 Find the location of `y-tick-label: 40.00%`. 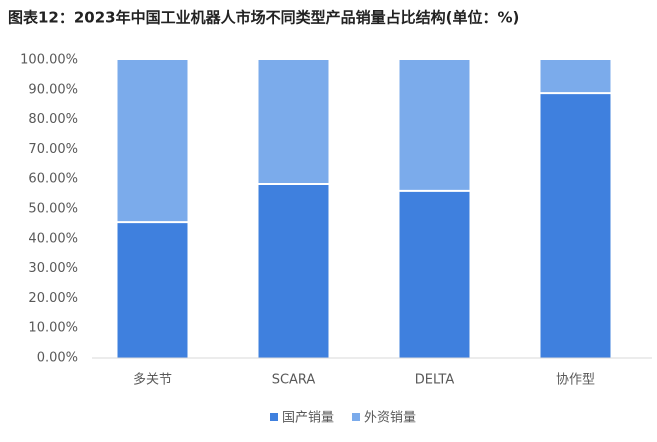

y-tick-label: 40.00% is located at coordinates (53, 238).